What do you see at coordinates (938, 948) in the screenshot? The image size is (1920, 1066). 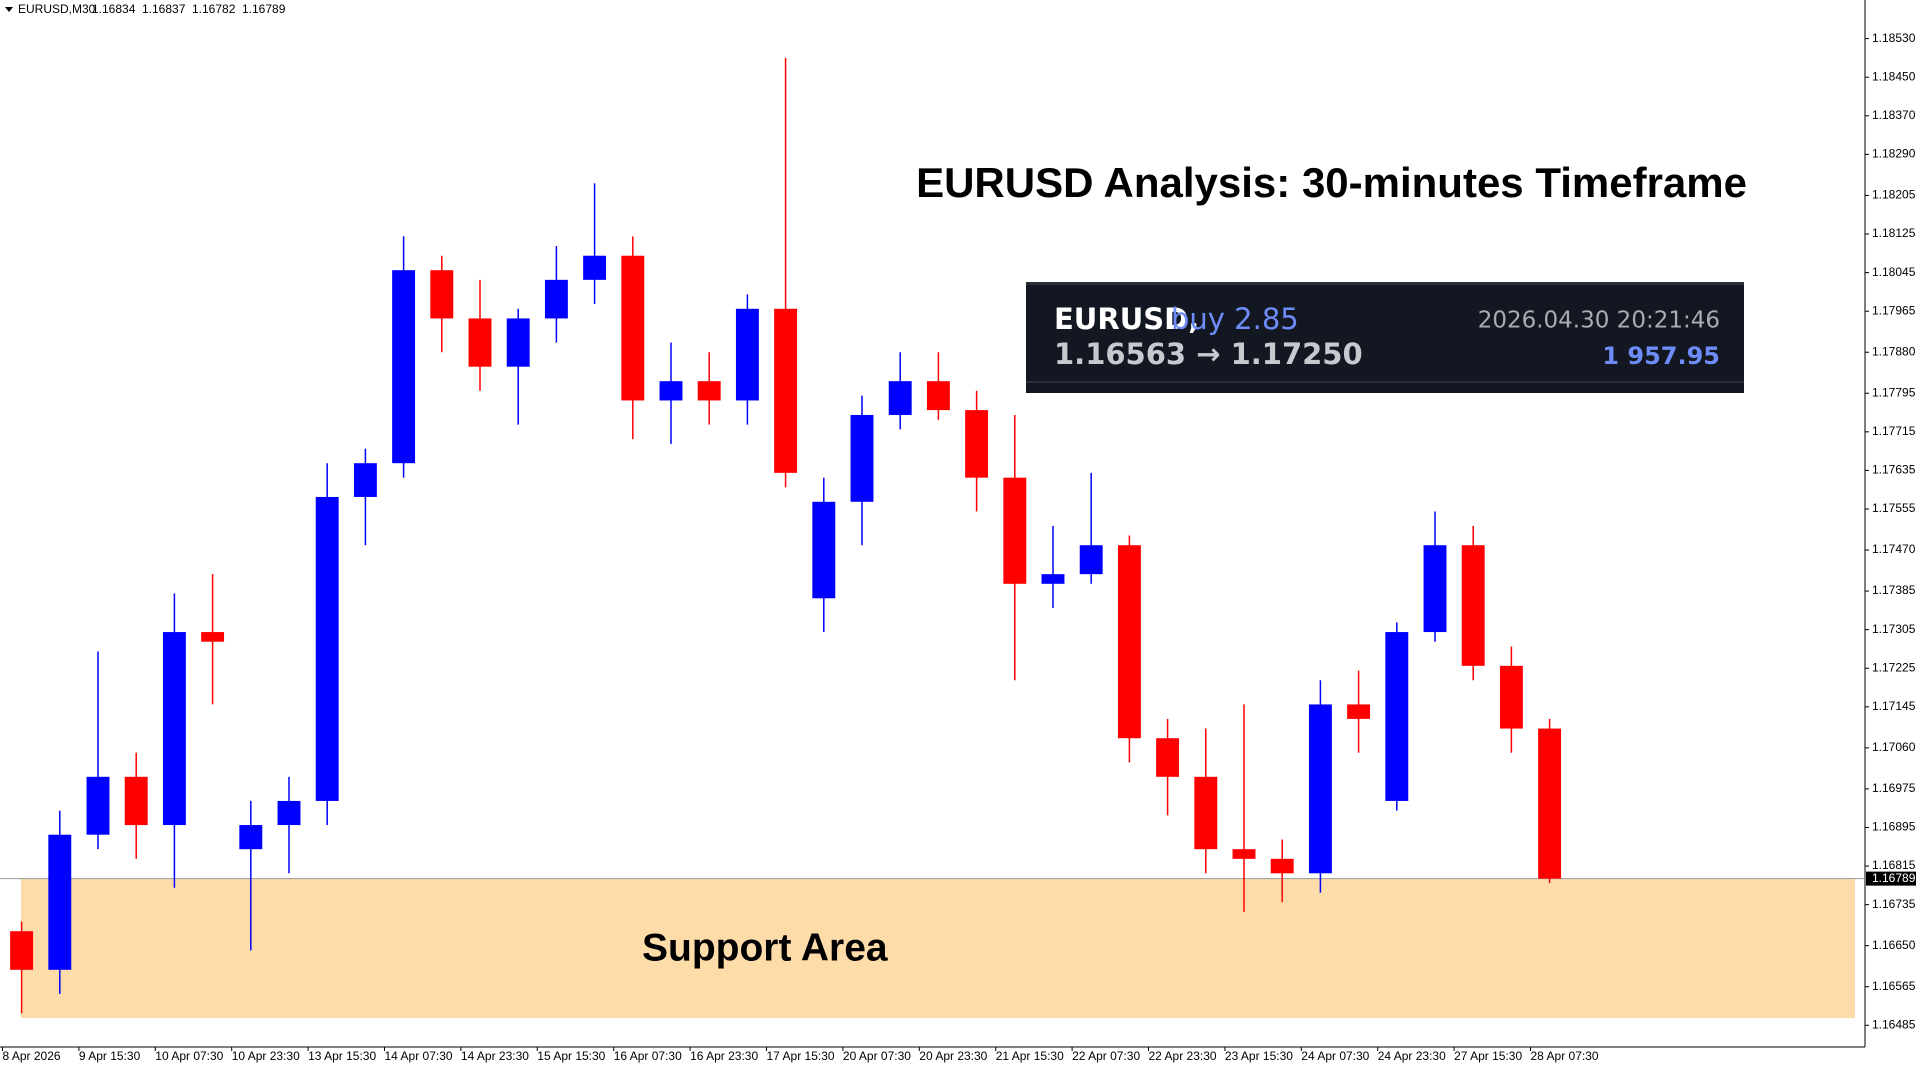 I see `support-zone` at bounding box center [938, 948].